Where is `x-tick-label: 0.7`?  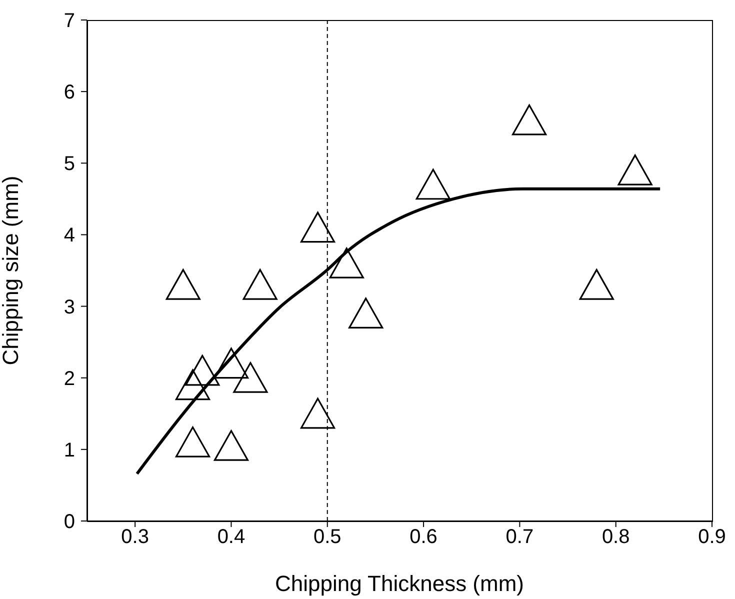
x-tick-label: 0.7 is located at coordinates (520, 537).